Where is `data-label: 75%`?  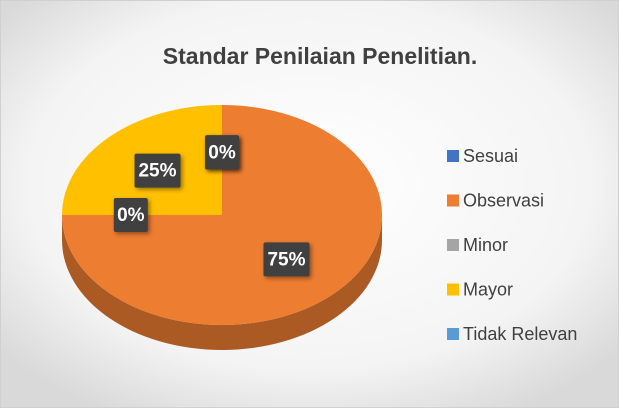 data-label: 75% is located at coordinates (286, 259).